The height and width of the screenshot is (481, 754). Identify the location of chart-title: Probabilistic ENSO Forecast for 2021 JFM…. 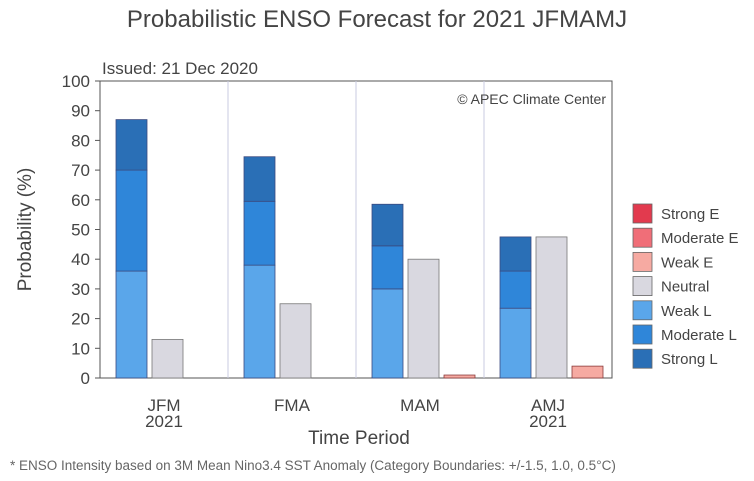
(377, 19).